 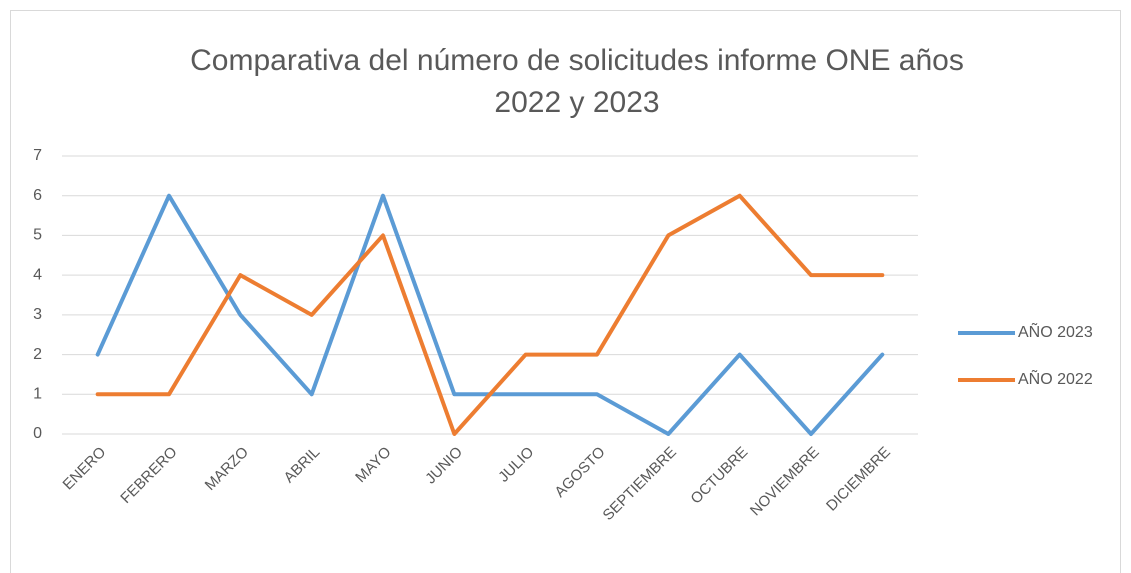 What do you see at coordinates (858, 479) in the screenshot?
I see `x-tick-label: DICIEMBRE` at bounding box center [858, 479].